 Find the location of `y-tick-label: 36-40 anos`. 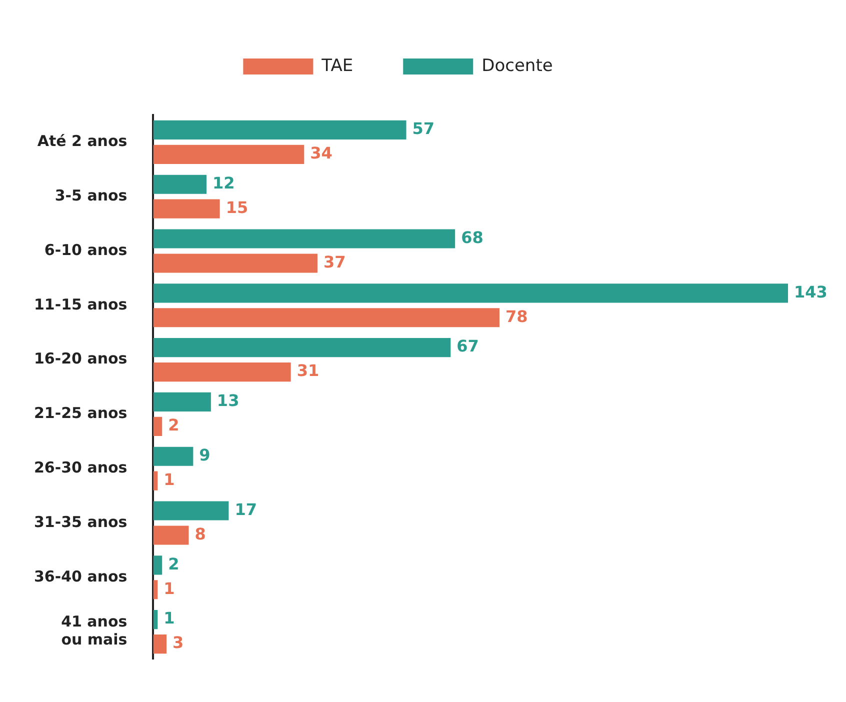

y-tick-label: 36-40 anos is located at coordinates (81, 576).